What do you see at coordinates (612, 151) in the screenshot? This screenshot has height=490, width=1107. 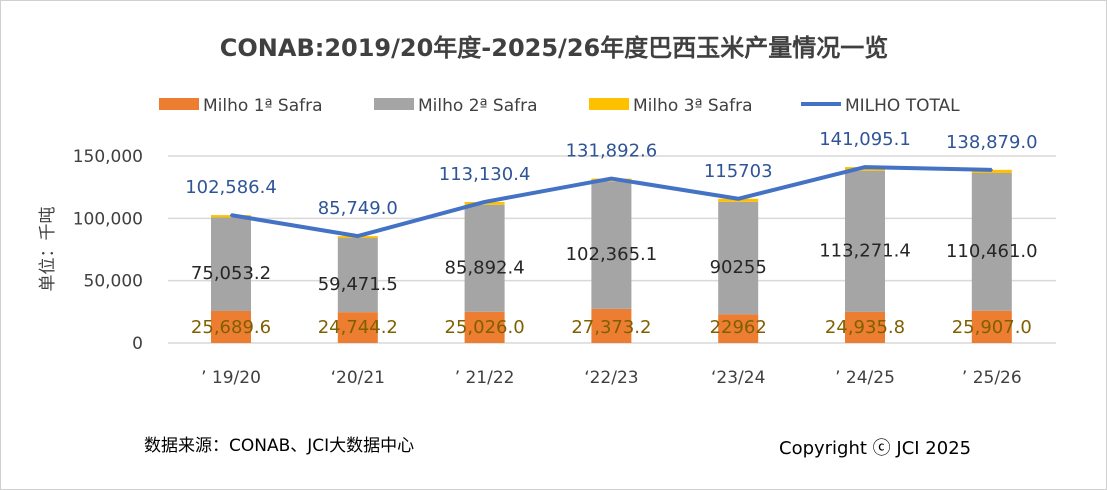 I see `total-label: 131,892.6` at bounding box center [612, 151].